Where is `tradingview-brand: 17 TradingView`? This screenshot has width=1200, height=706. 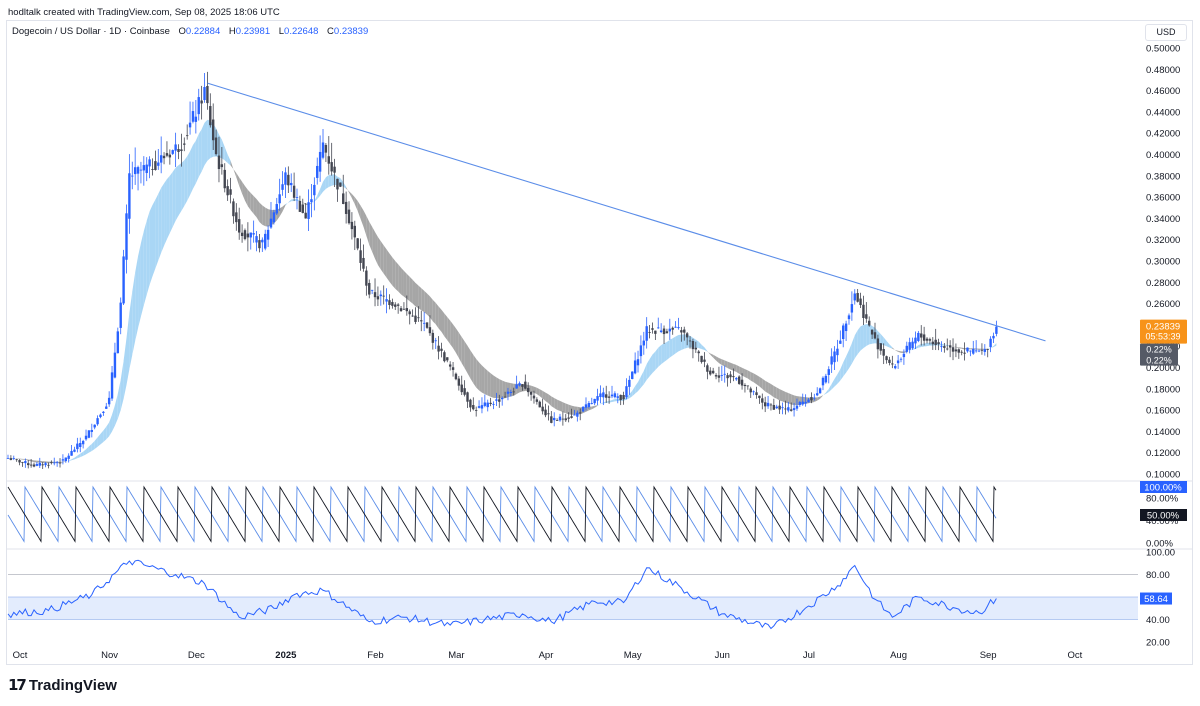
tradingview-brand: 17 TradingView is located at coordinates (62, 685).